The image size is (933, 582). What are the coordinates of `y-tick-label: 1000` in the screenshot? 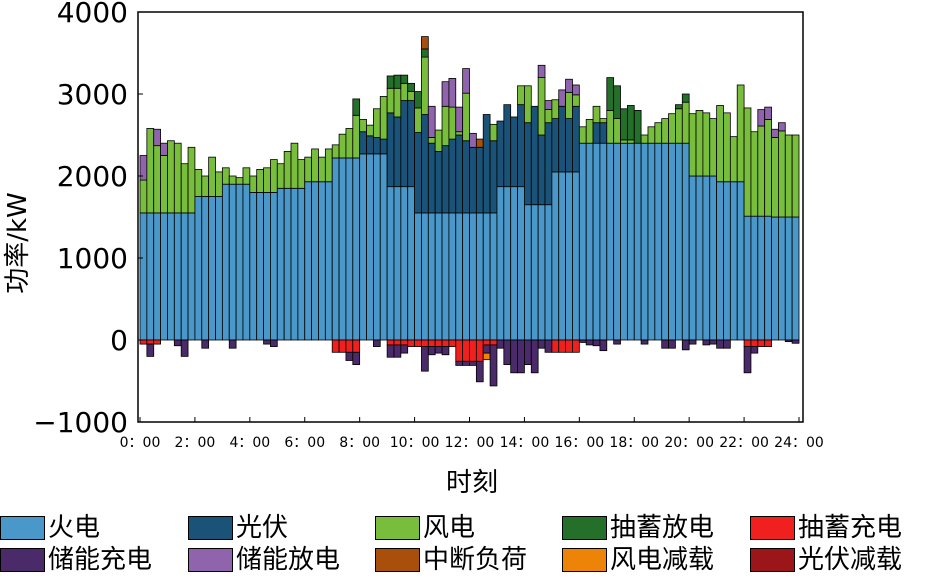 It's located at (92, 258).